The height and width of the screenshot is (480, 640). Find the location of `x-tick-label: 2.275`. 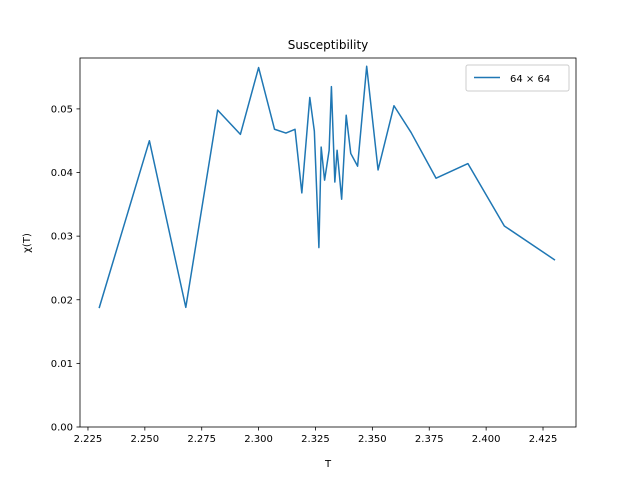

x-tick-label: 2.275 is located at coordinates (201, 439).